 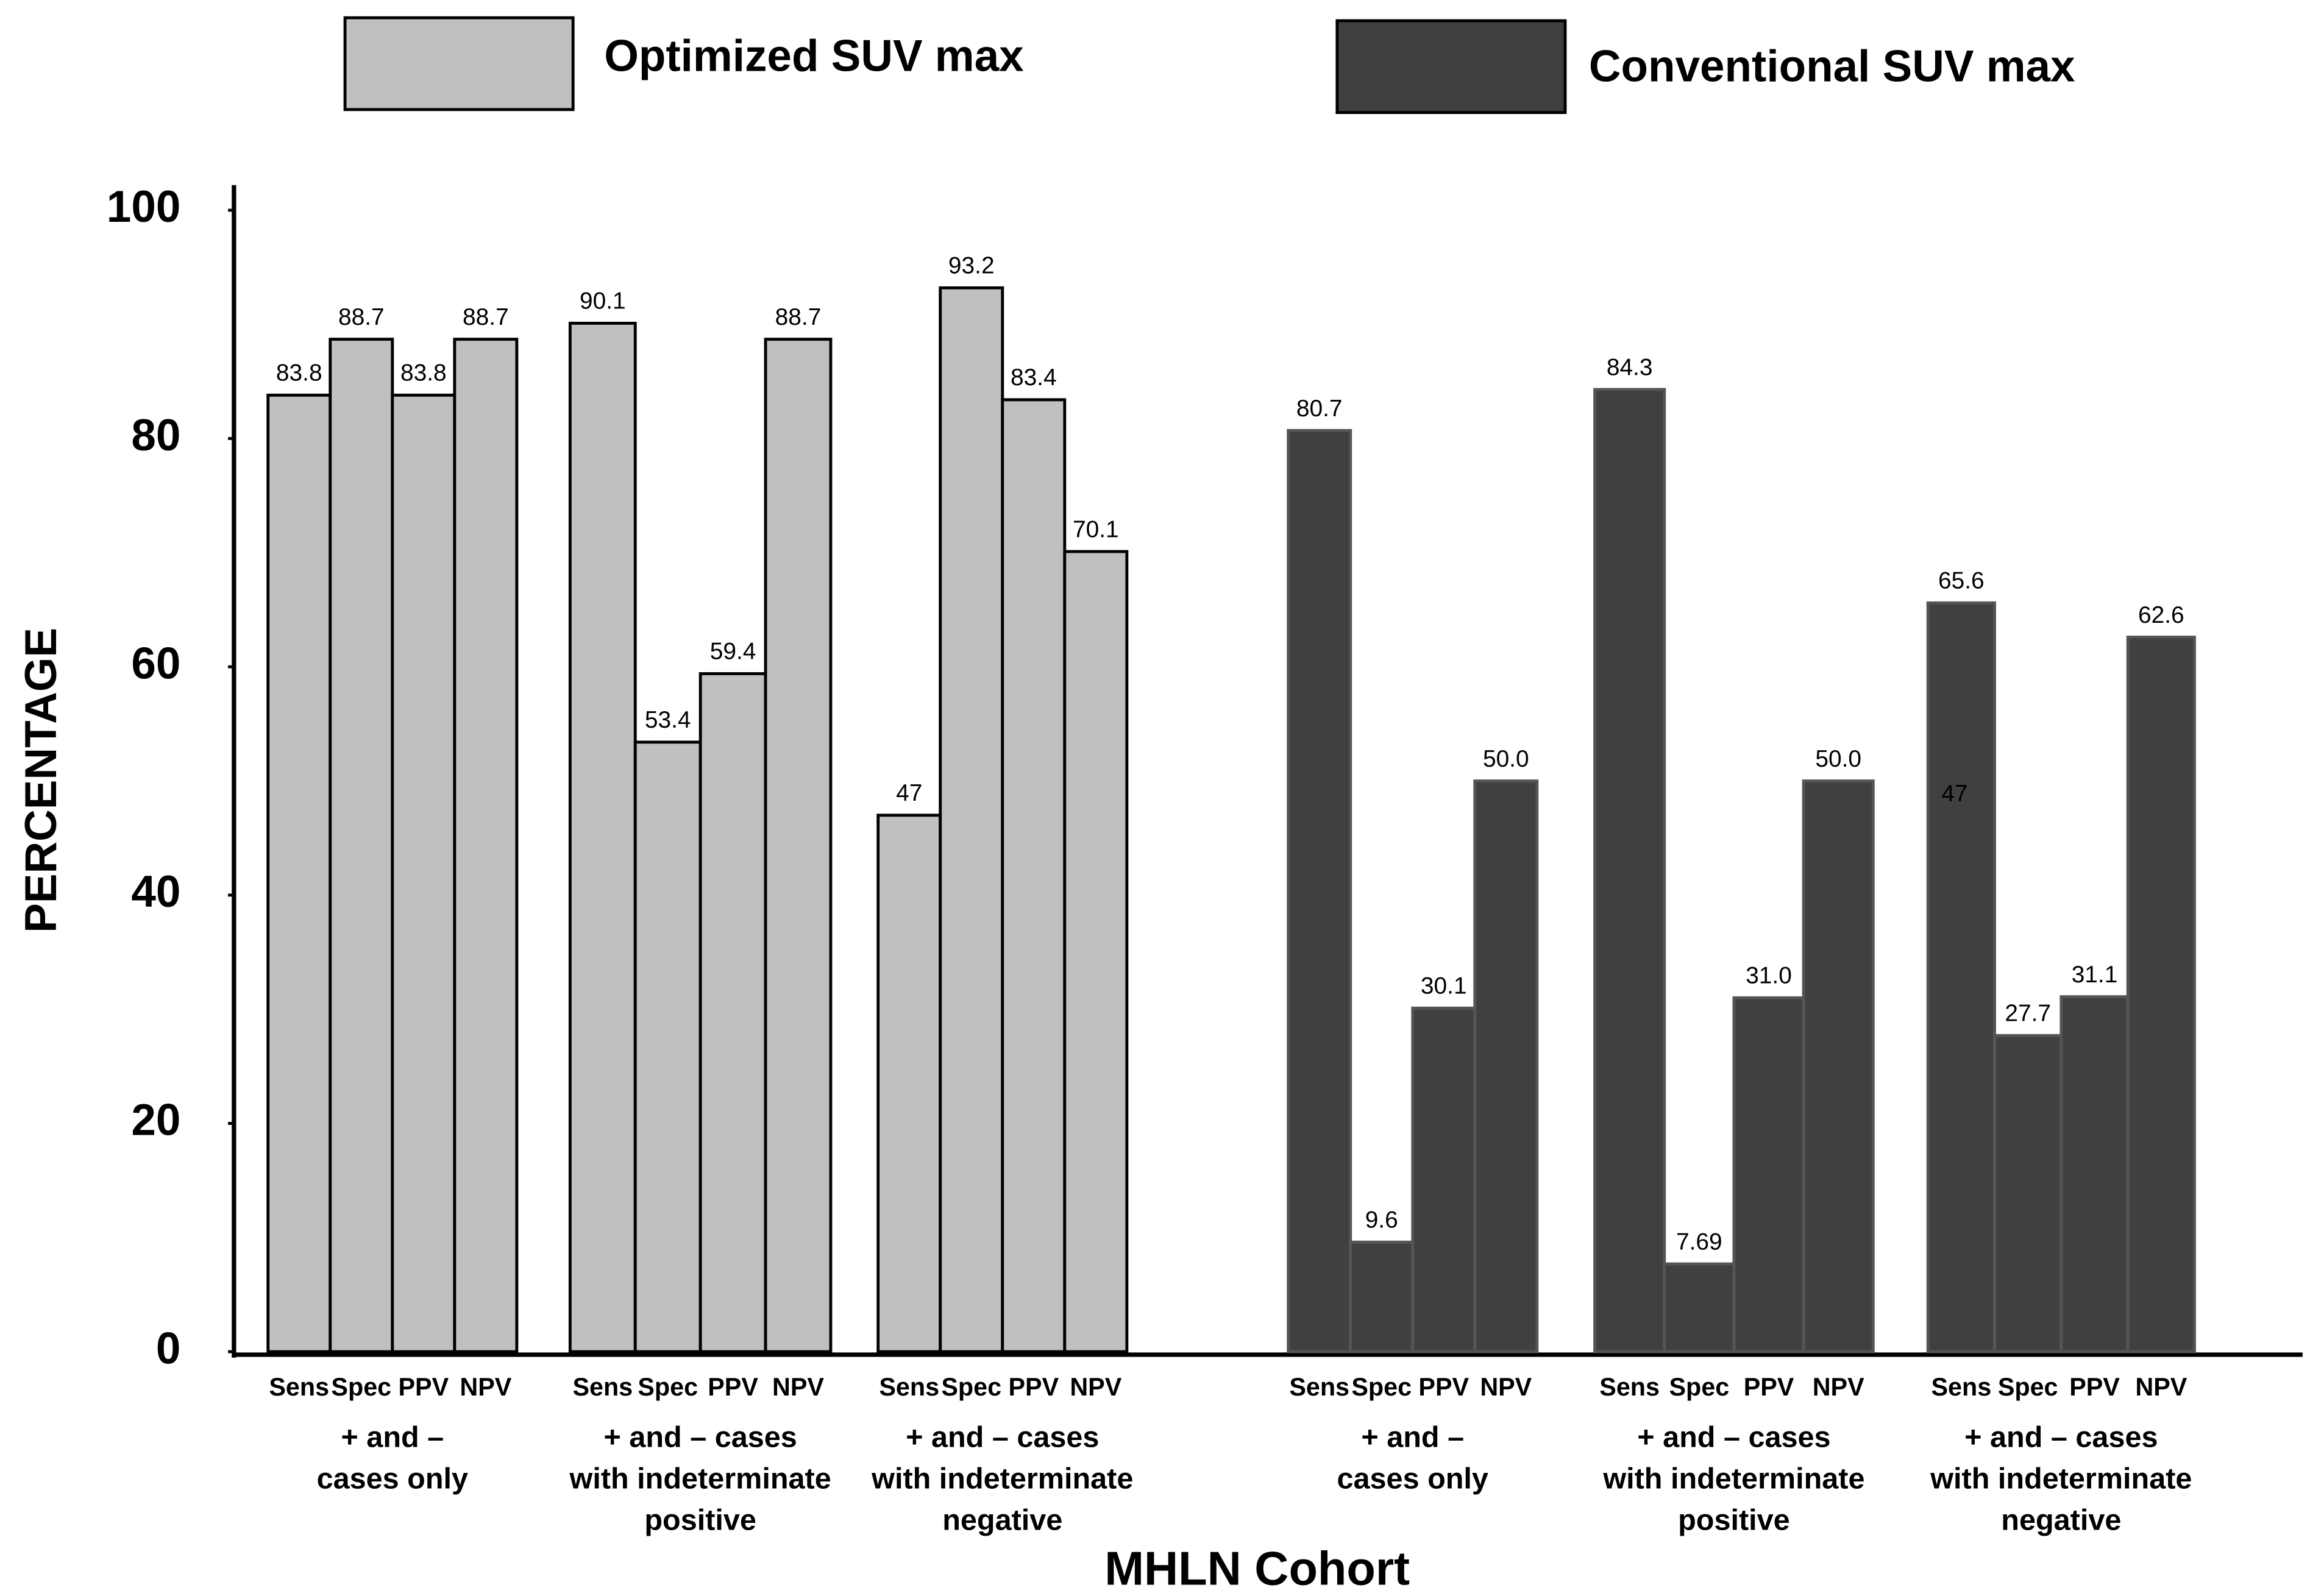 I want to click on value-label: 47, so click(x=909, y=793).